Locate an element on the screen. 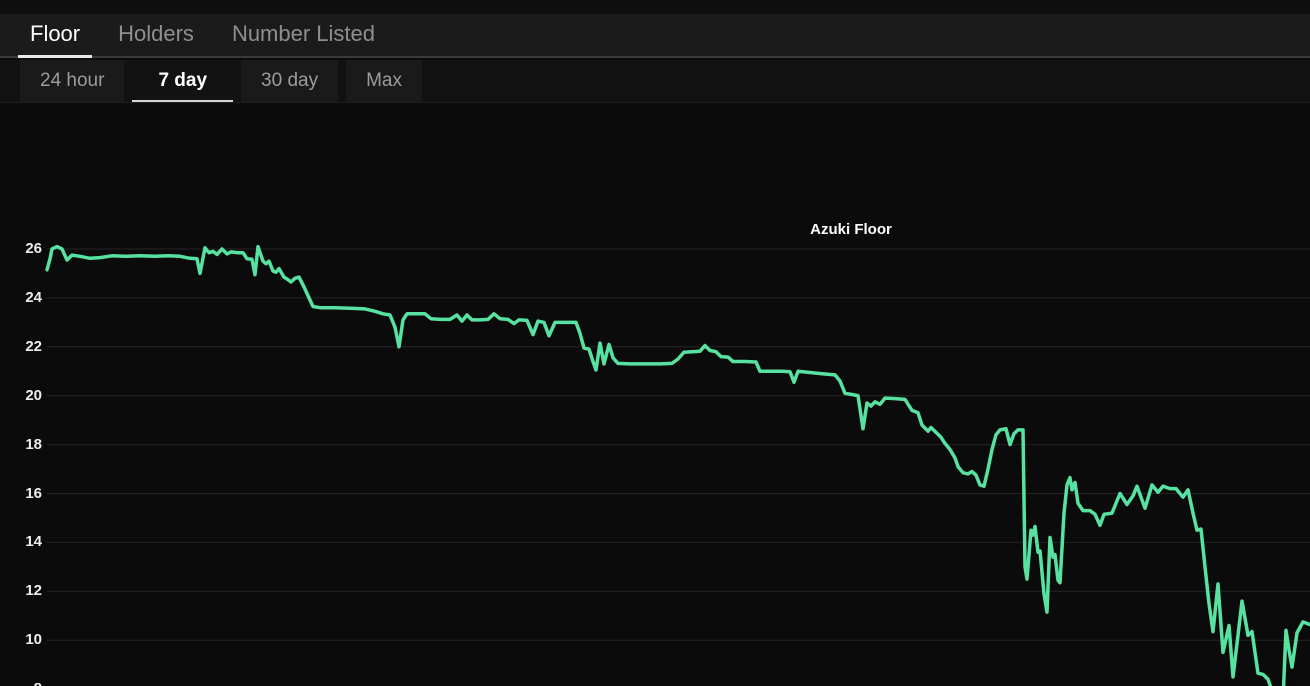 Image resolution: width=1310 pixels, height=686 pixels. range-30-day-button: 30 day is located at coordinates (290, 81).